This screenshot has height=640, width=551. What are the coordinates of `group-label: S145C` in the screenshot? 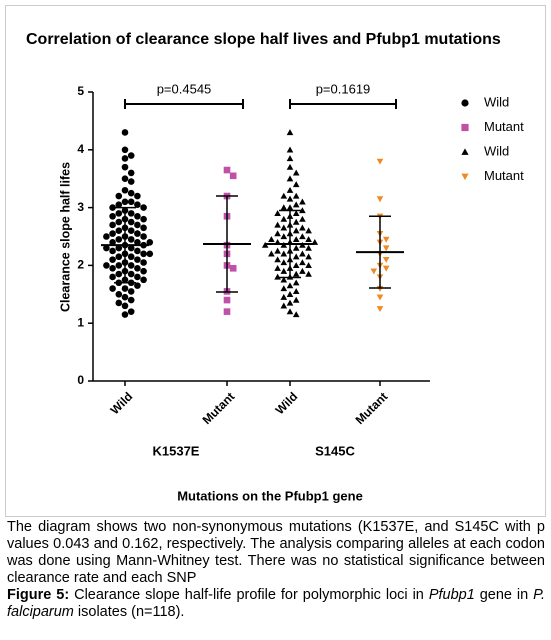 It's located at (335, 450).